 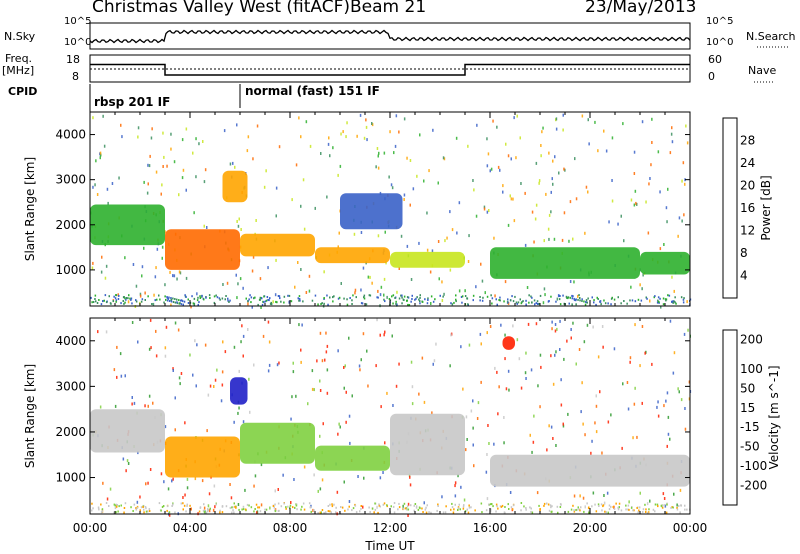 I want to click on nave-label: Nave, so click(x=762, y=70).